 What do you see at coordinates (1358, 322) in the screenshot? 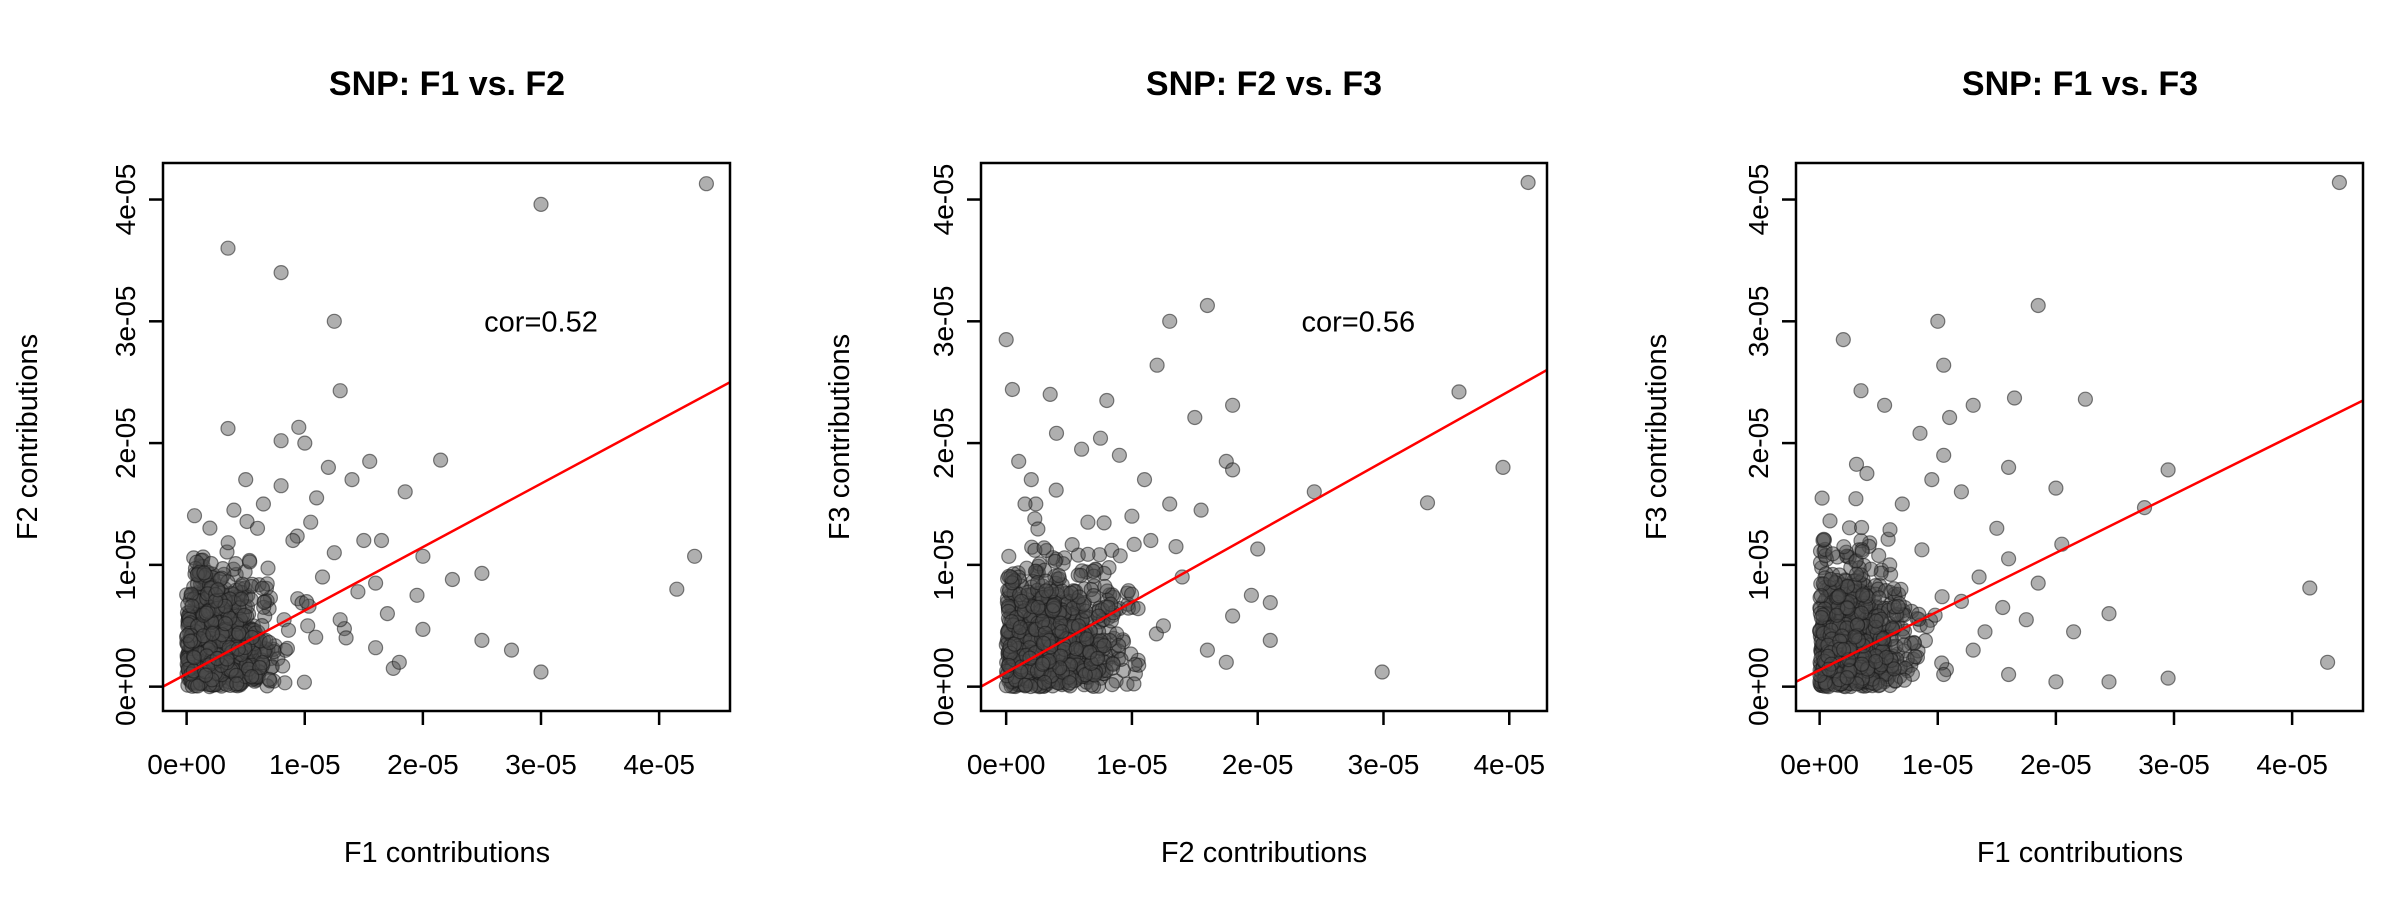
I see `correlation-label: cor=0.56` at bounding box center [1358, 322].